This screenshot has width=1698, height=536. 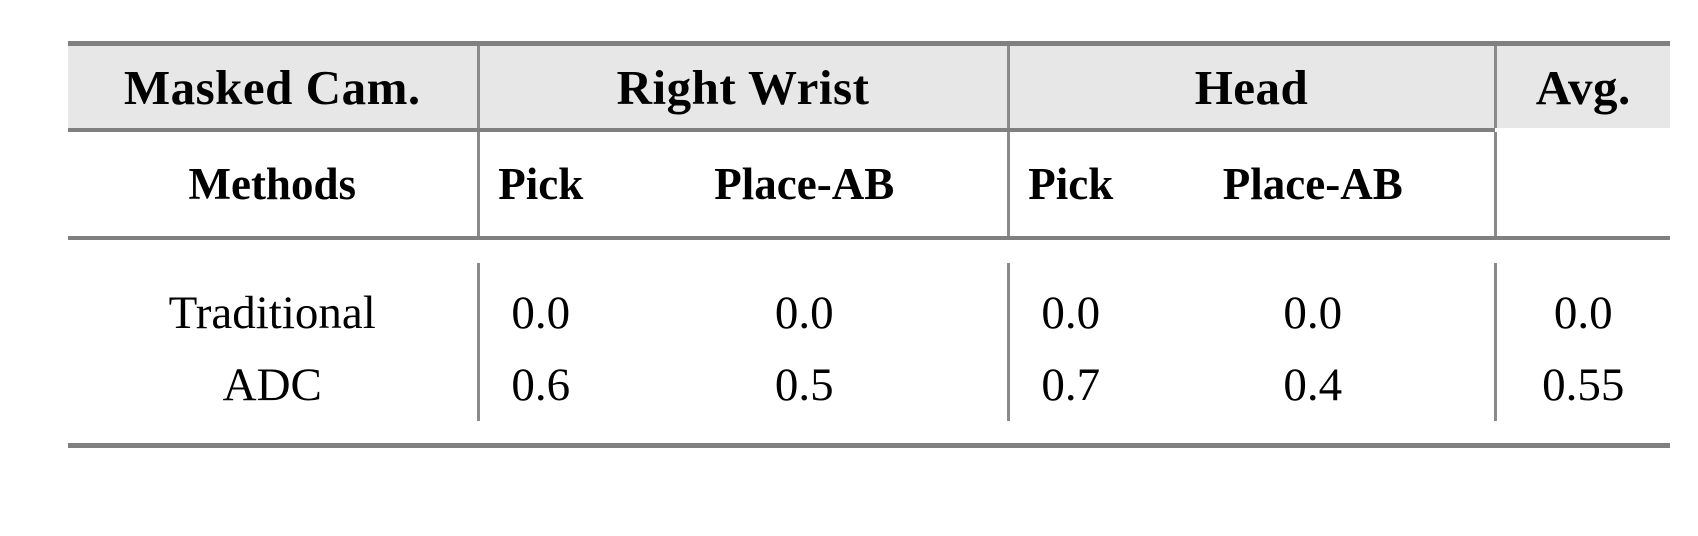 I want to click on table-body-top-rule, so click(x=869, y=238).